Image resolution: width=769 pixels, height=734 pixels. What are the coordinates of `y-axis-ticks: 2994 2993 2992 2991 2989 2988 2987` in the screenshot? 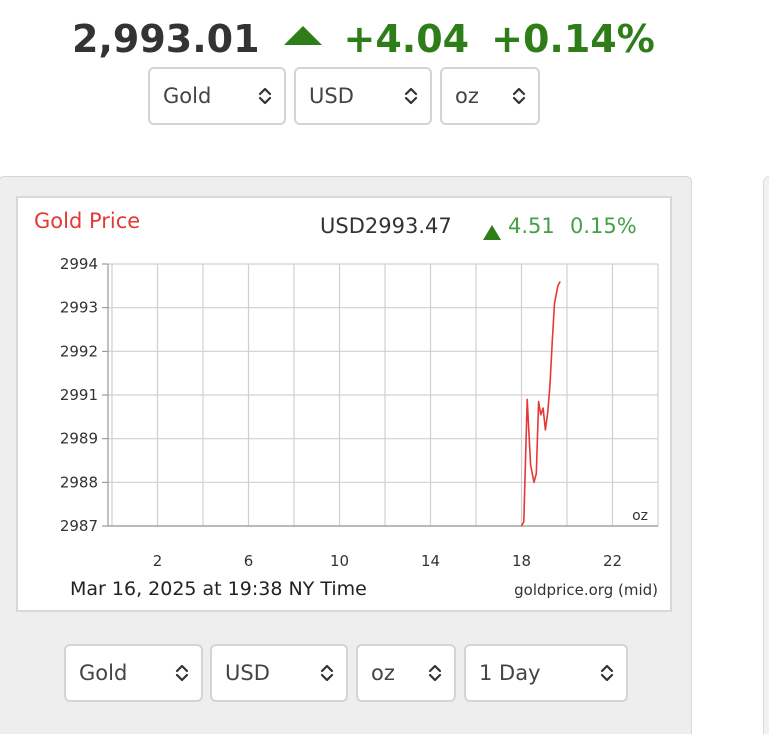 It's located at (79, 395).